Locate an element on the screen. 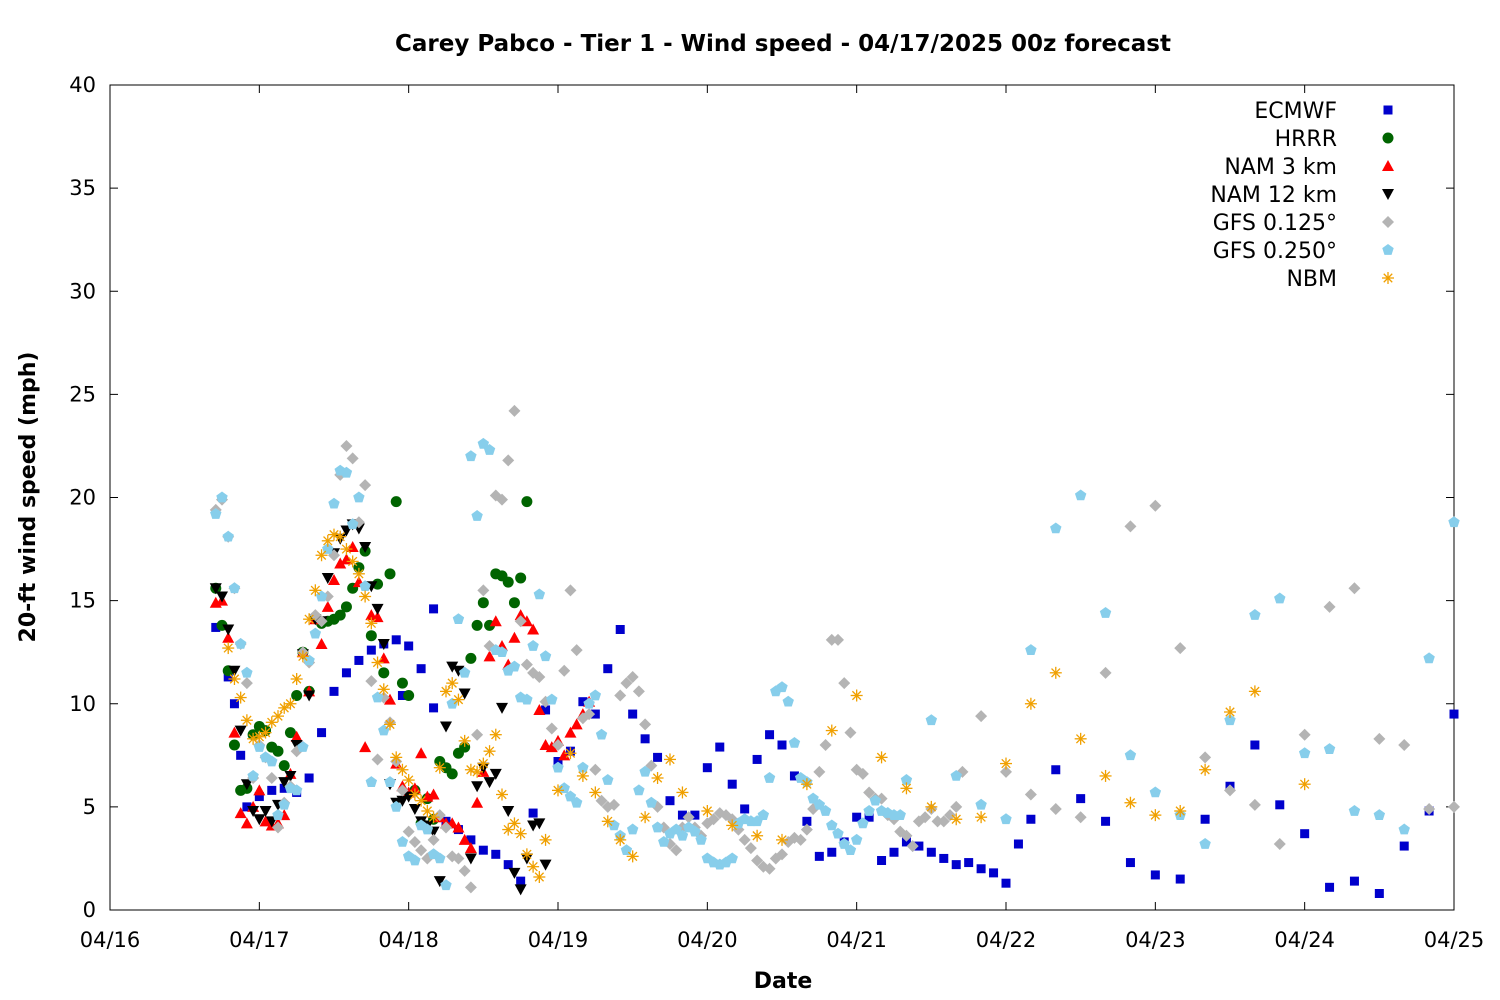 This screenshot has height=1000, width=1500. y-tick-label: 30 is located at coordinates (82, 291).